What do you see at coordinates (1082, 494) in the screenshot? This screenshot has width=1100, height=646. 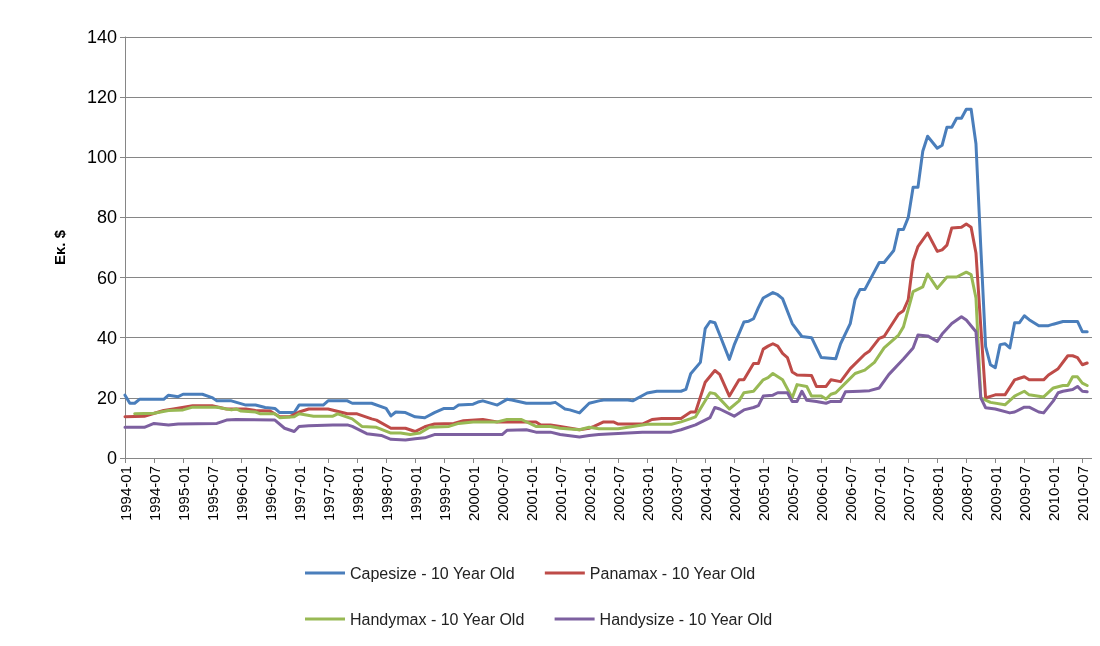 I see `x-tick-label: 2010-07` at bounding box center [1082, 494].